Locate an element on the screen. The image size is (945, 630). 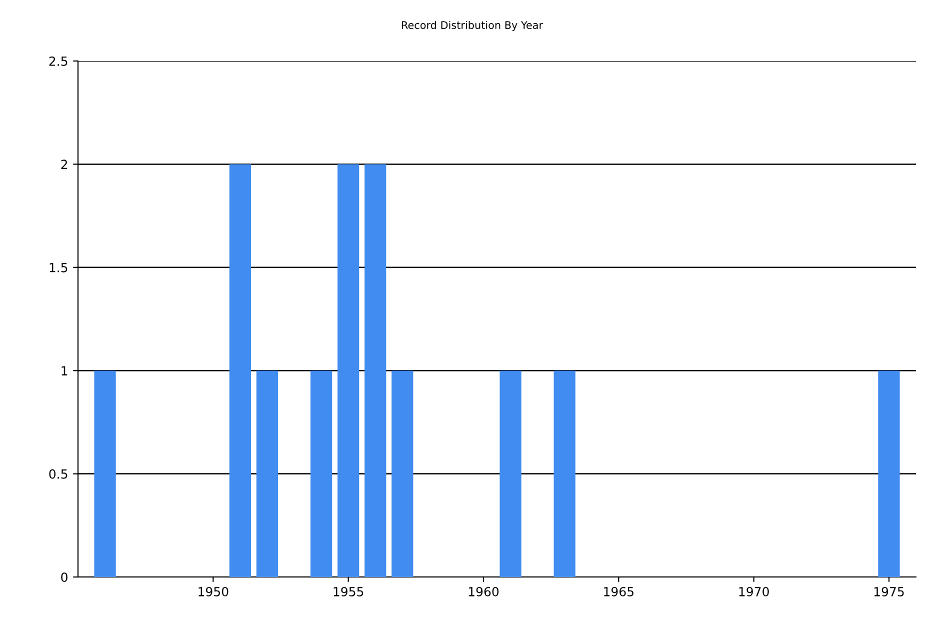
y-tick-label: 2.5 is located at coordinates (58, 61).